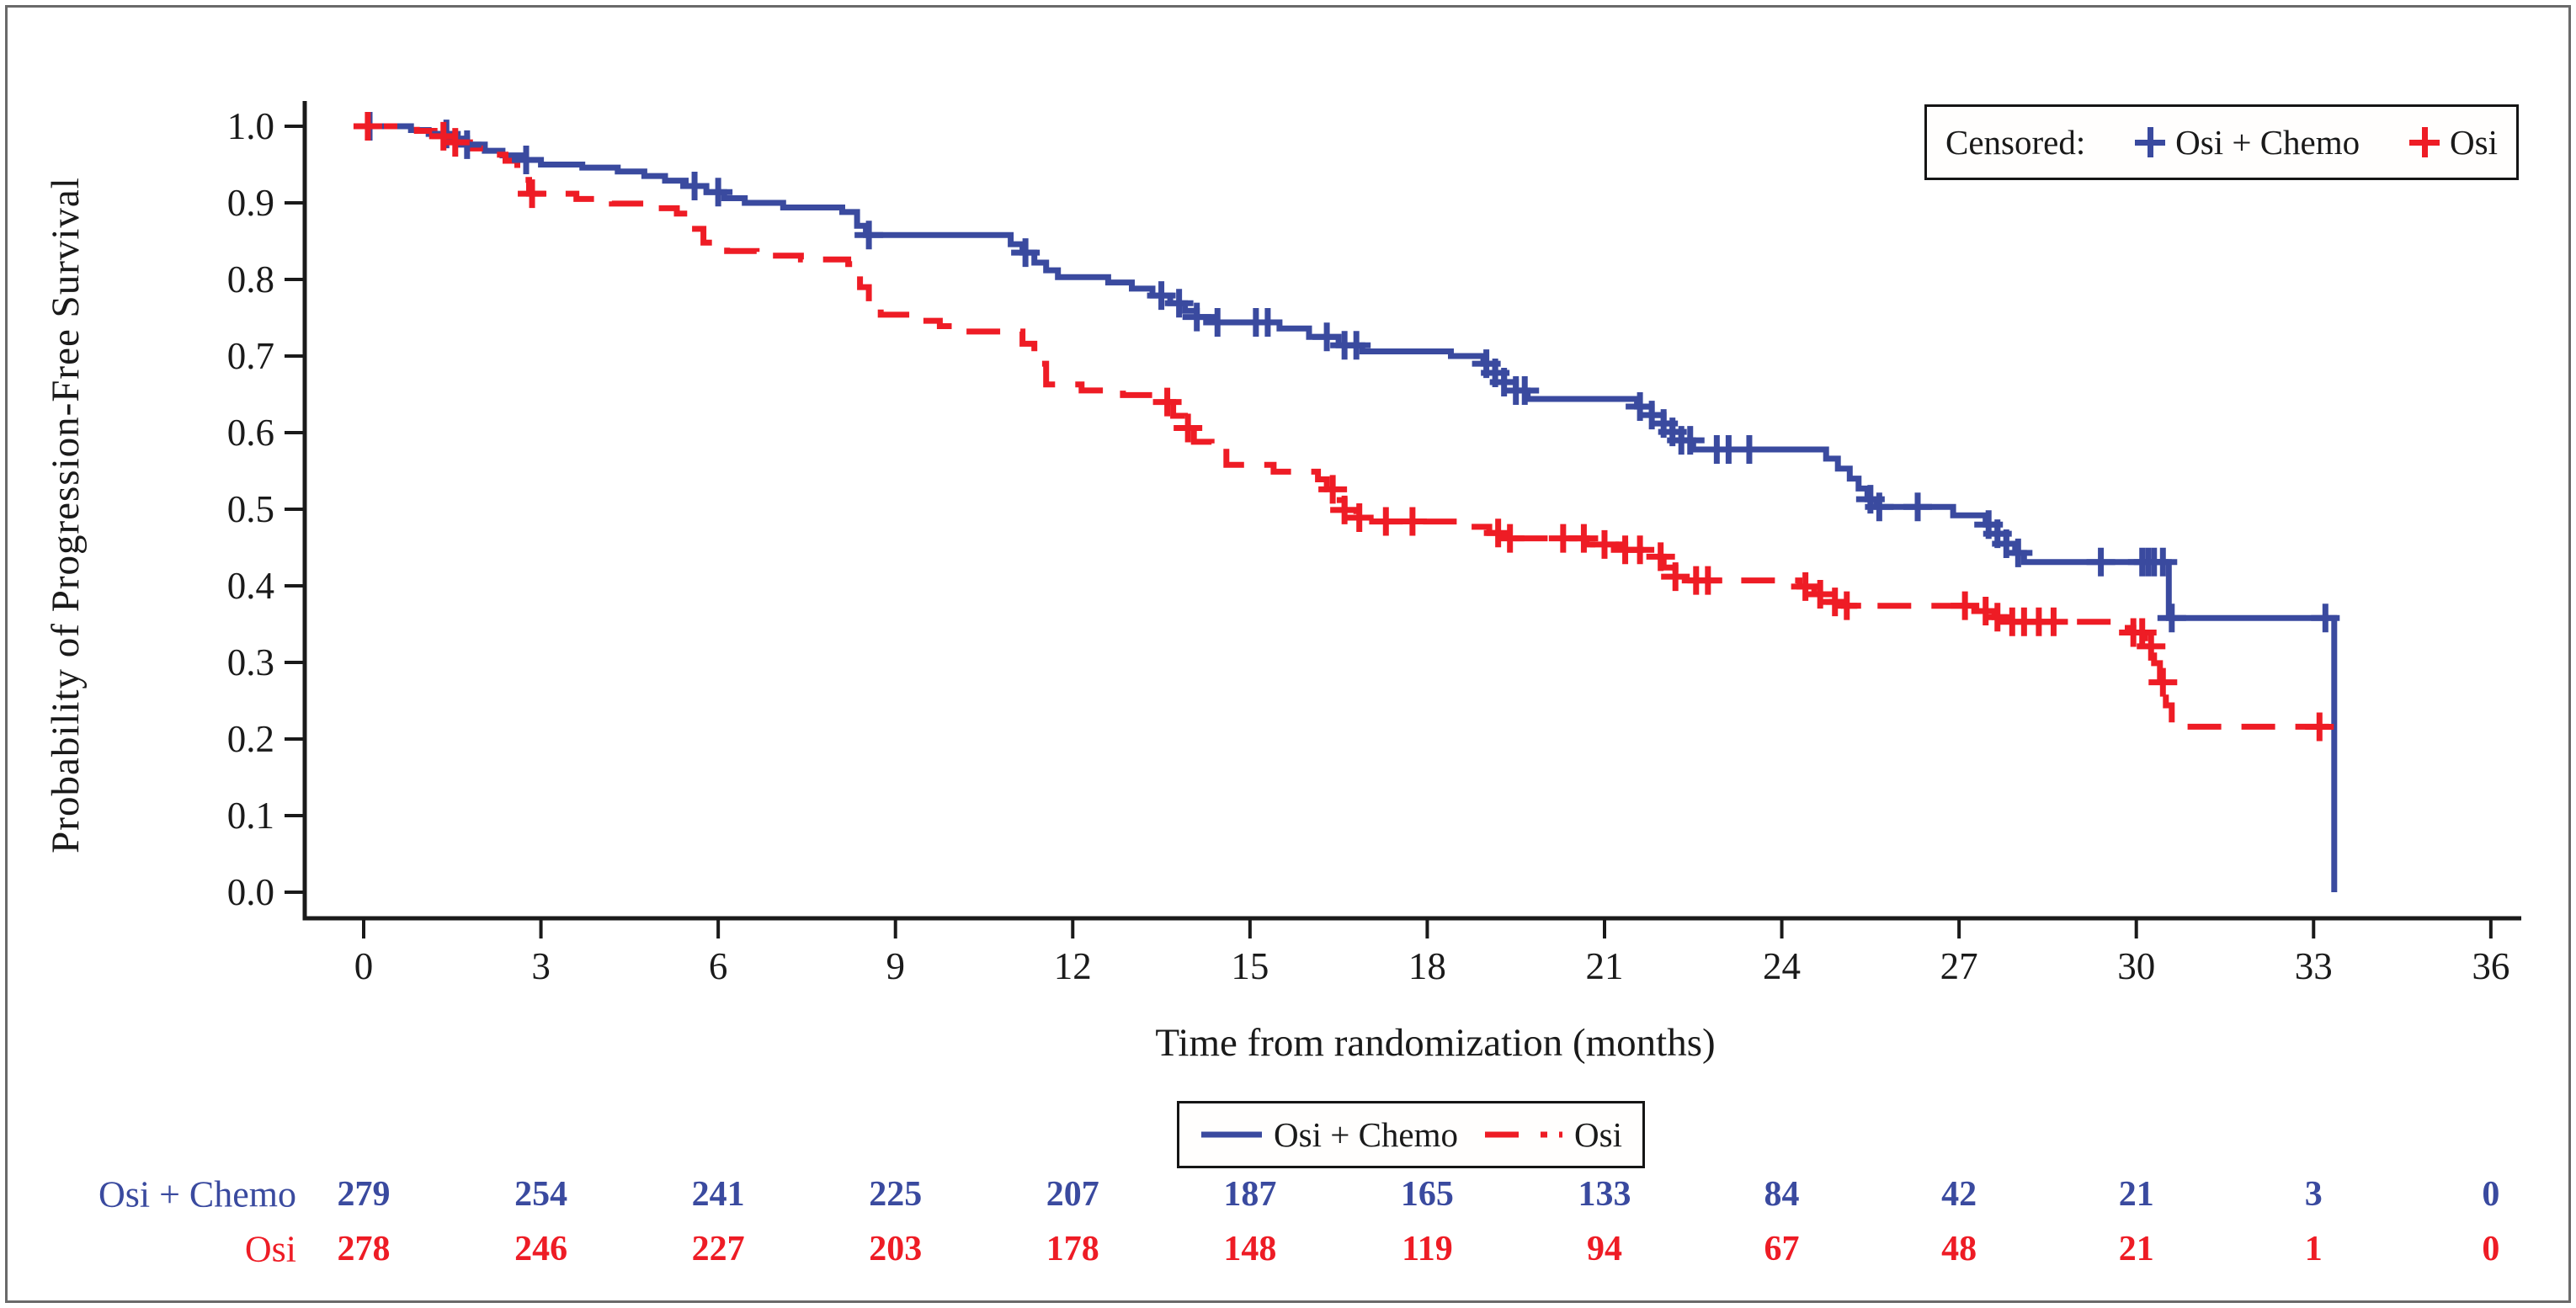  Describe the element at coordinates (1250, 1194) in the screenshot. I see `risk-count: 187` at that location.